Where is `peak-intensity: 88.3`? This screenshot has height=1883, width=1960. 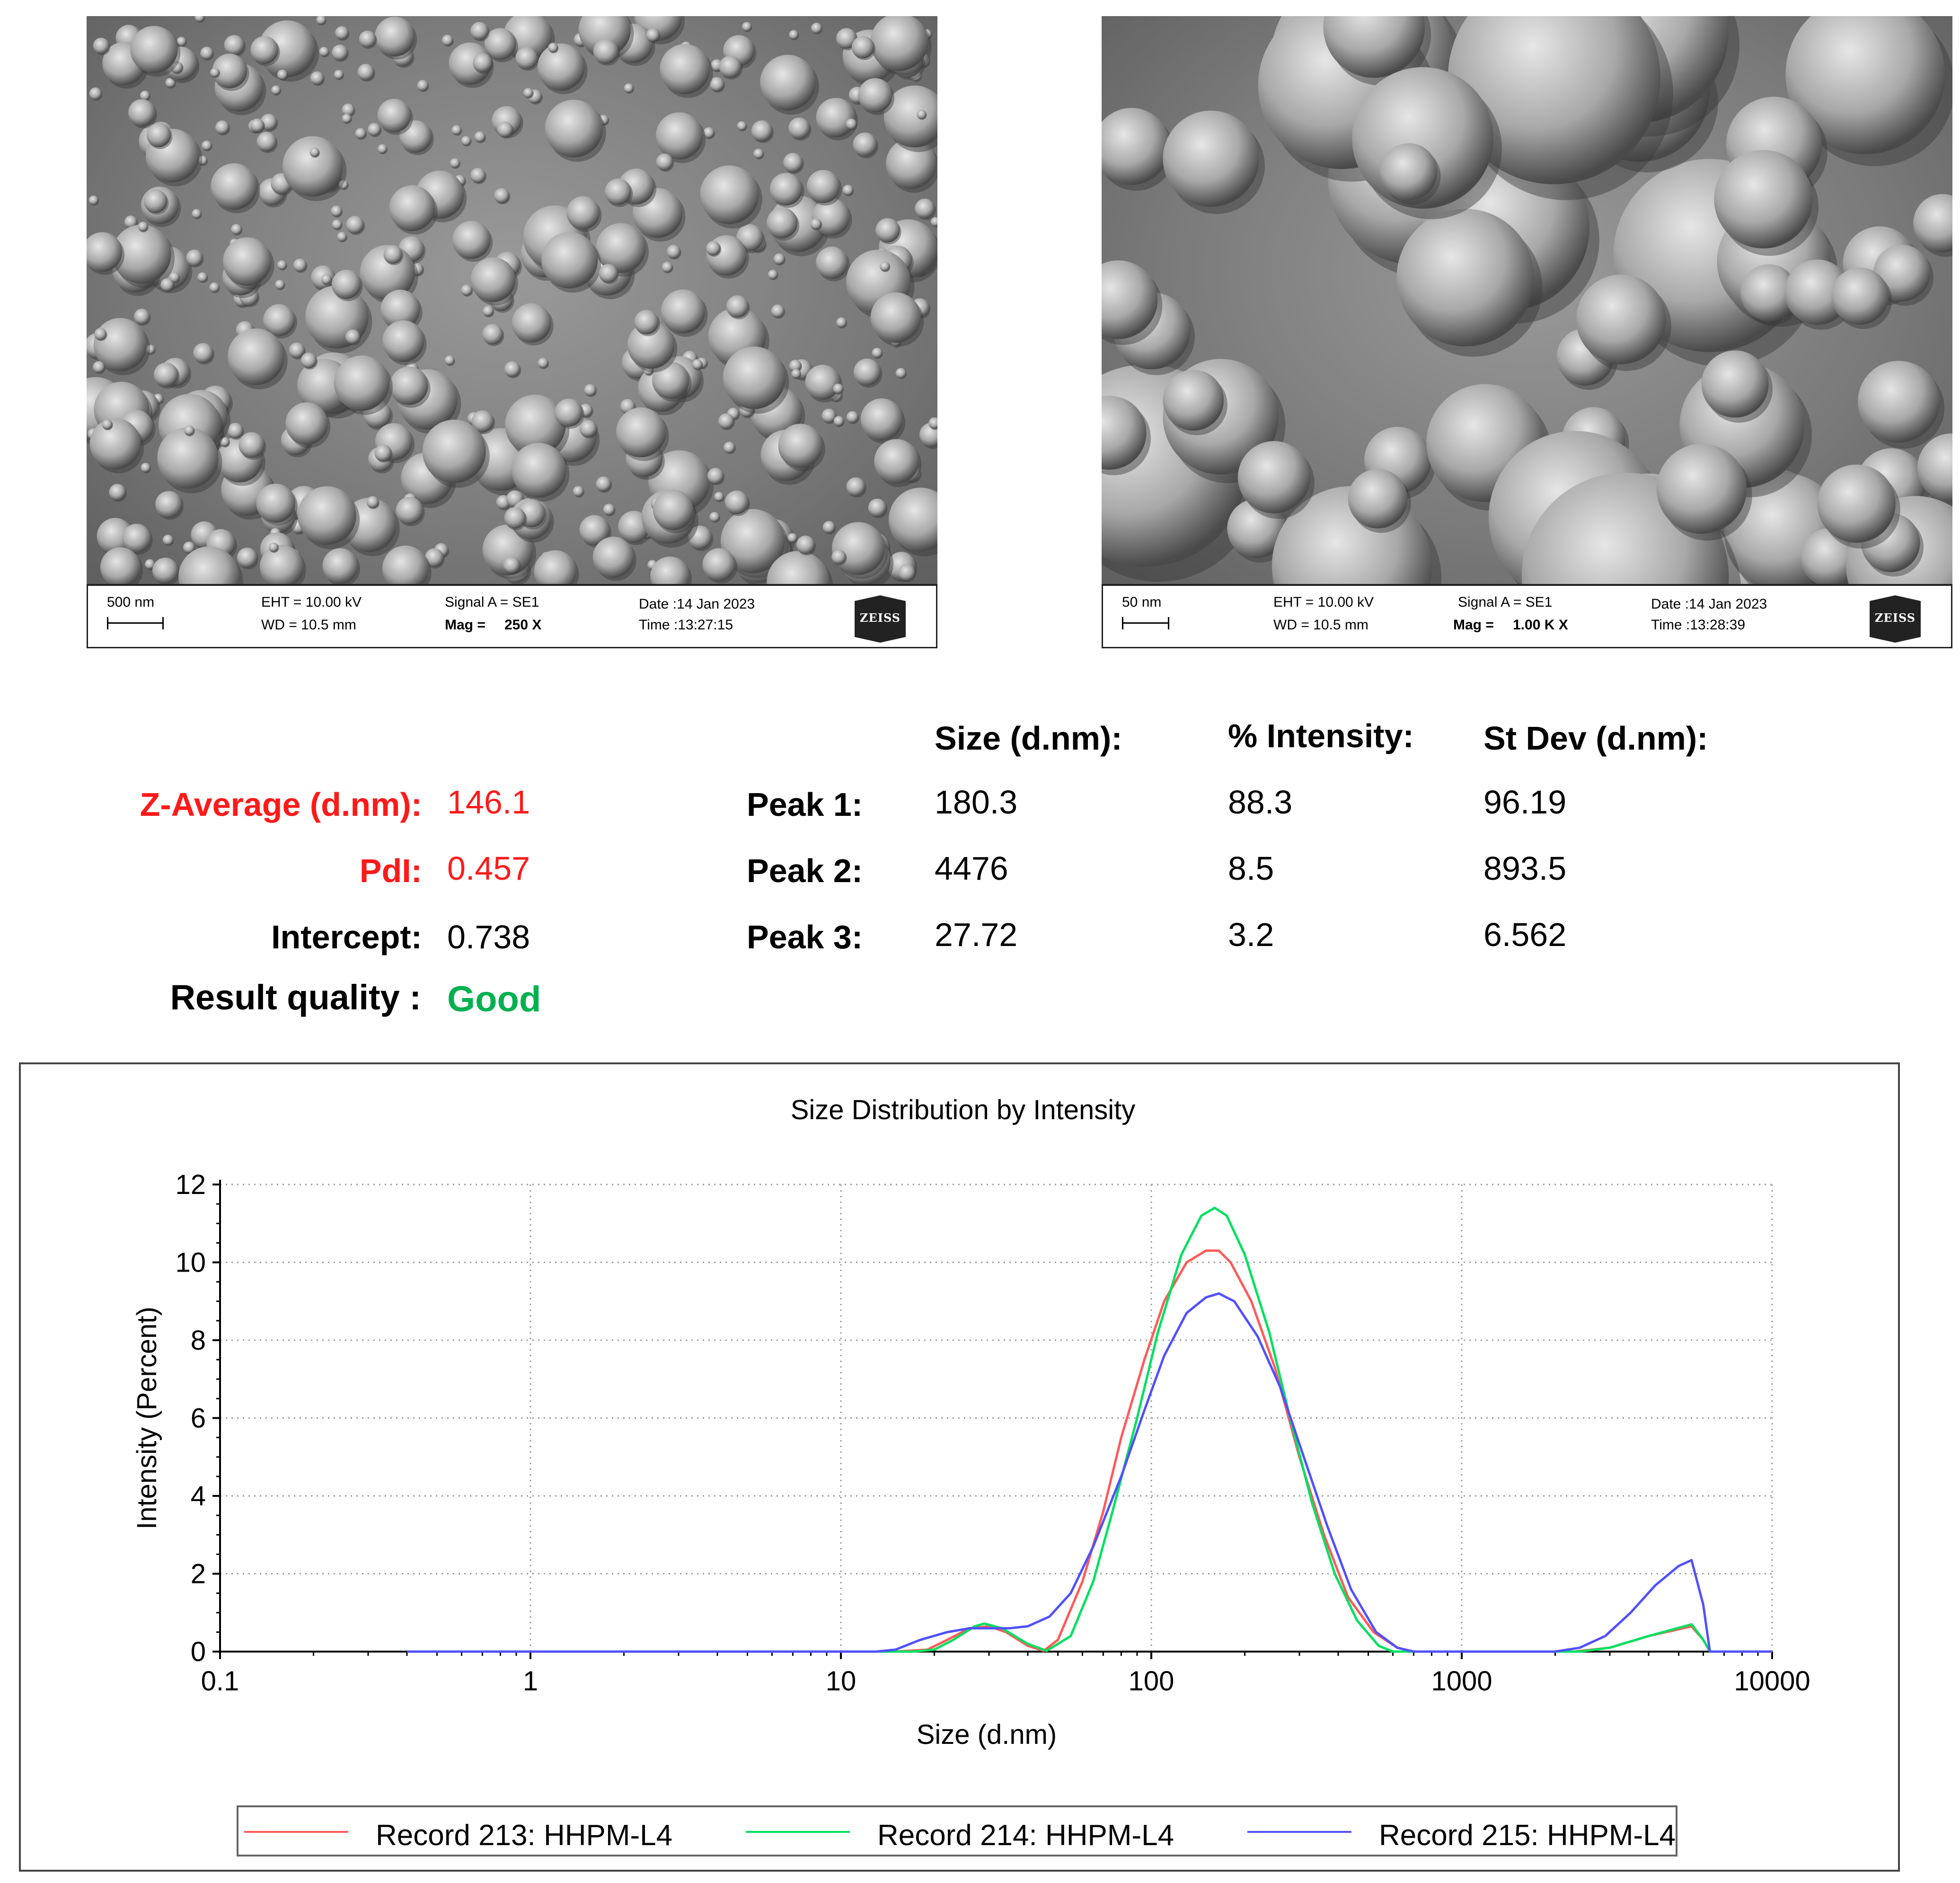 peak-intensity: 88.3 is located at coordinates (1260, 802).